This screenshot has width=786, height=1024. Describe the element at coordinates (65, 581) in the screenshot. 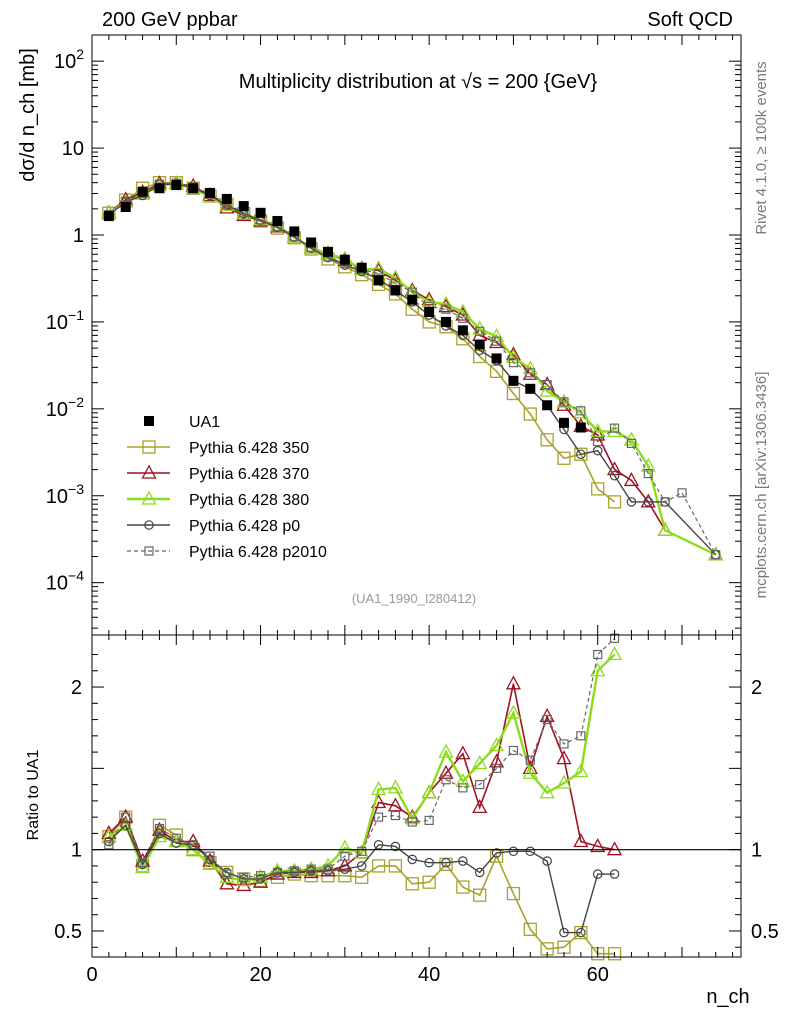

I see `main-y-tick-label: 10⁻⁴` at that location.